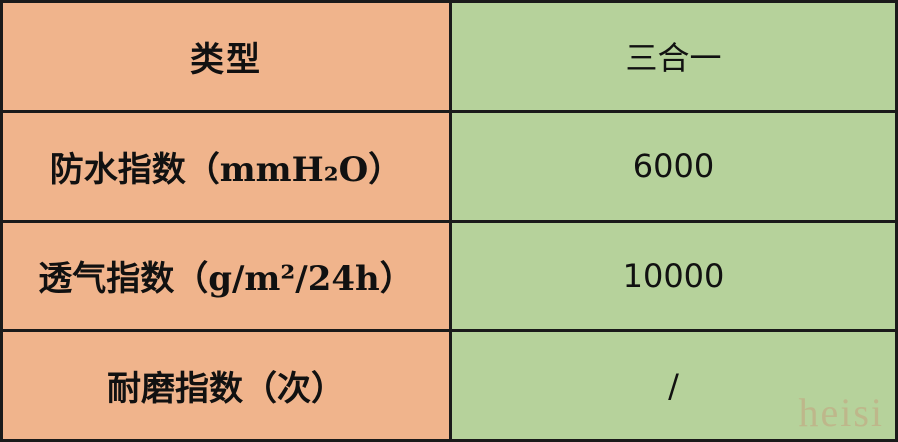  I want to click on row-label: 透气指数（g/m²/24h）, so click(226, 276).